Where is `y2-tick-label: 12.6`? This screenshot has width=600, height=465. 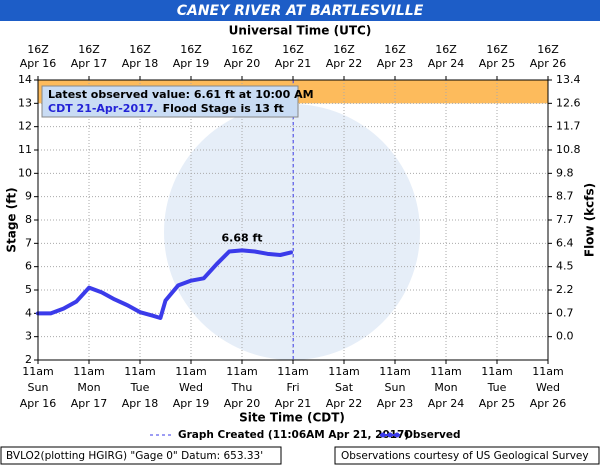
y2-tick-label: 12.6 is located at coordinates (568, 102).